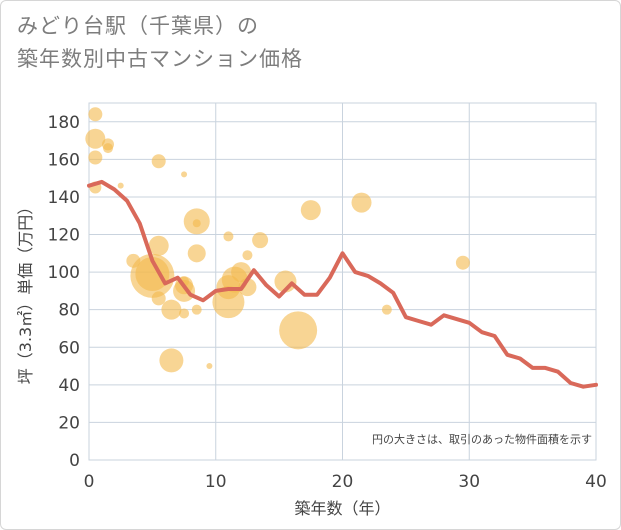 The height and width of the screenshot is (530, 621). I want to click on y-tick-label: 80, so click(69, 311).